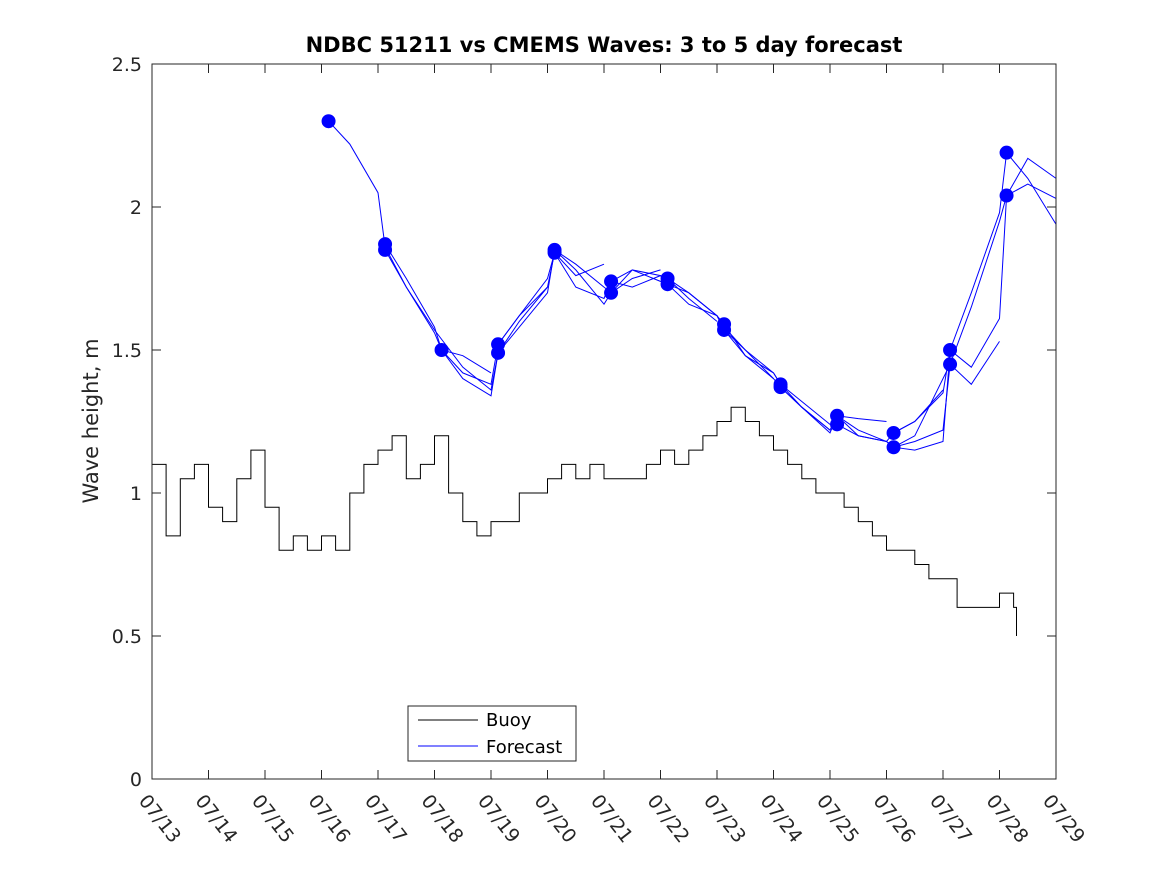  Describe the element at coordinates (127, 637) in the screenshot. I see `y-tick-label: 0.5` at that location.